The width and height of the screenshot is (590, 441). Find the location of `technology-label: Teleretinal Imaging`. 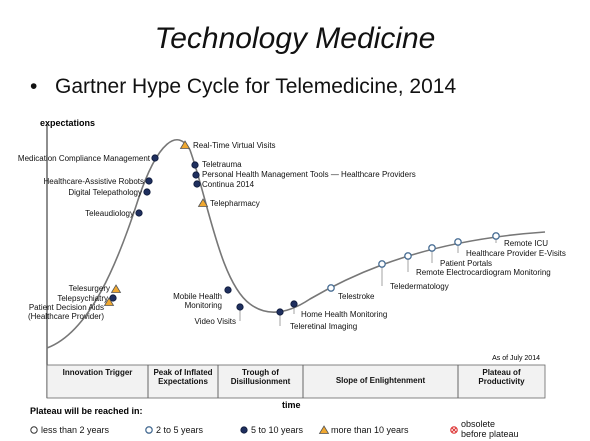

technology-label: Teleretinal Imaging is located at coordinates (324, 326).